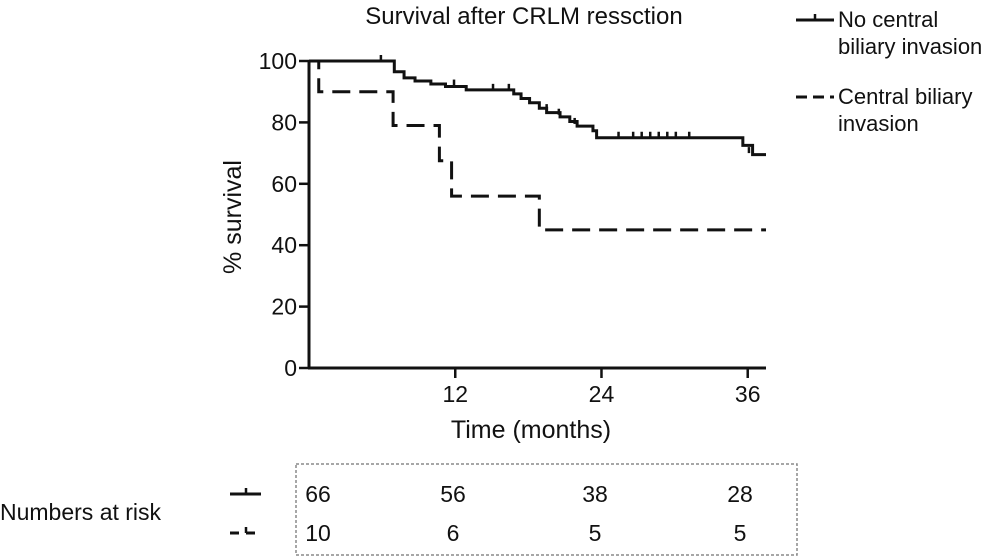  I want to click on series-layer, so click(537, 143).